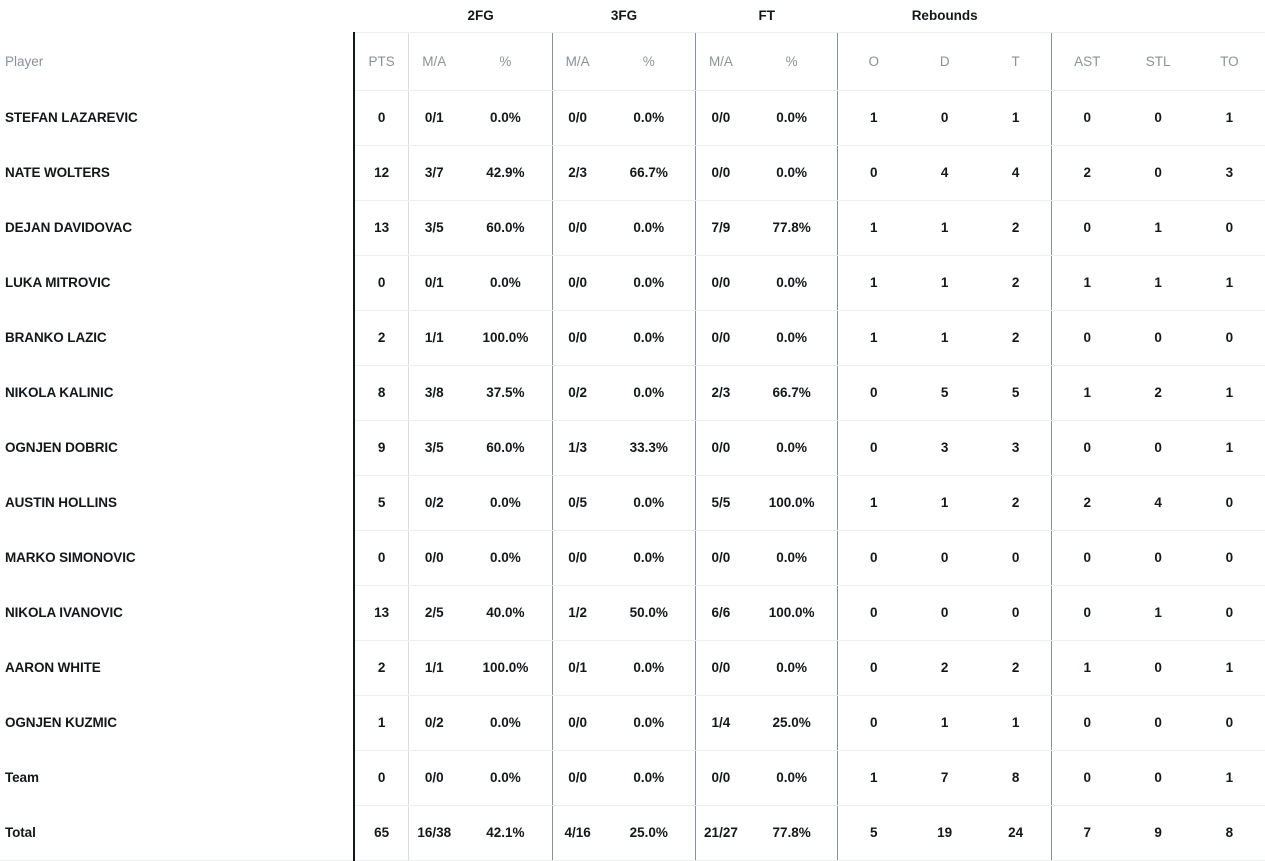  What do you see at coordinates (945, 778) in the screenshot?
I see `stat-cell-reb-d: 7` at bounding box center [945, 778].